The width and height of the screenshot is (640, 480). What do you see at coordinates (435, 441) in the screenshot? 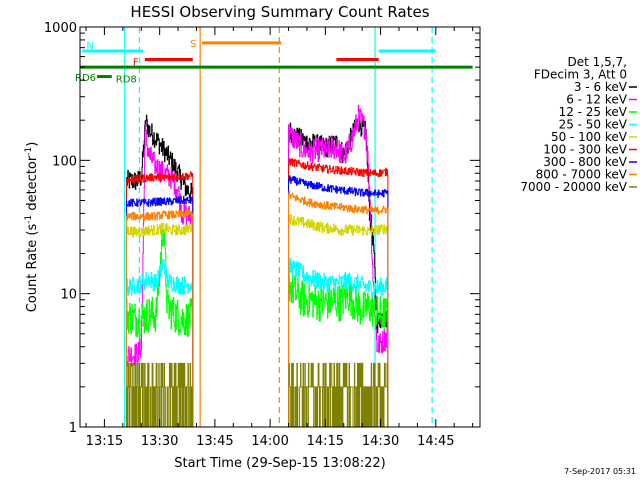
I see `x-tick-label-14-45: 14:45` at bounding box center [435, 441].